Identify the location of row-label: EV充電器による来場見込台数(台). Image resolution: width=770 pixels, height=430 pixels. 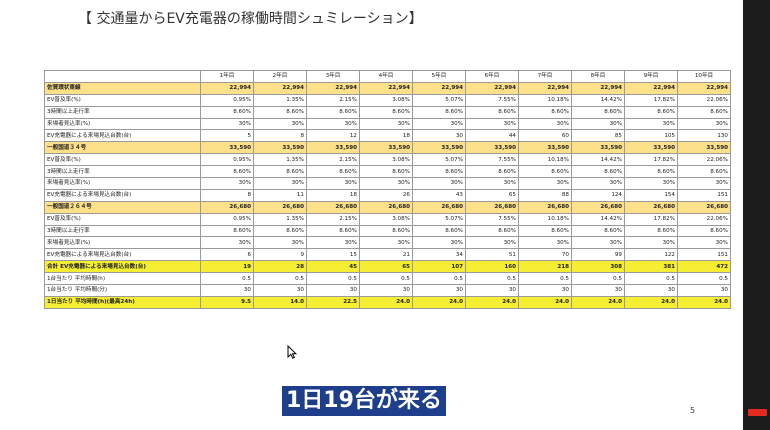
(122, 255).